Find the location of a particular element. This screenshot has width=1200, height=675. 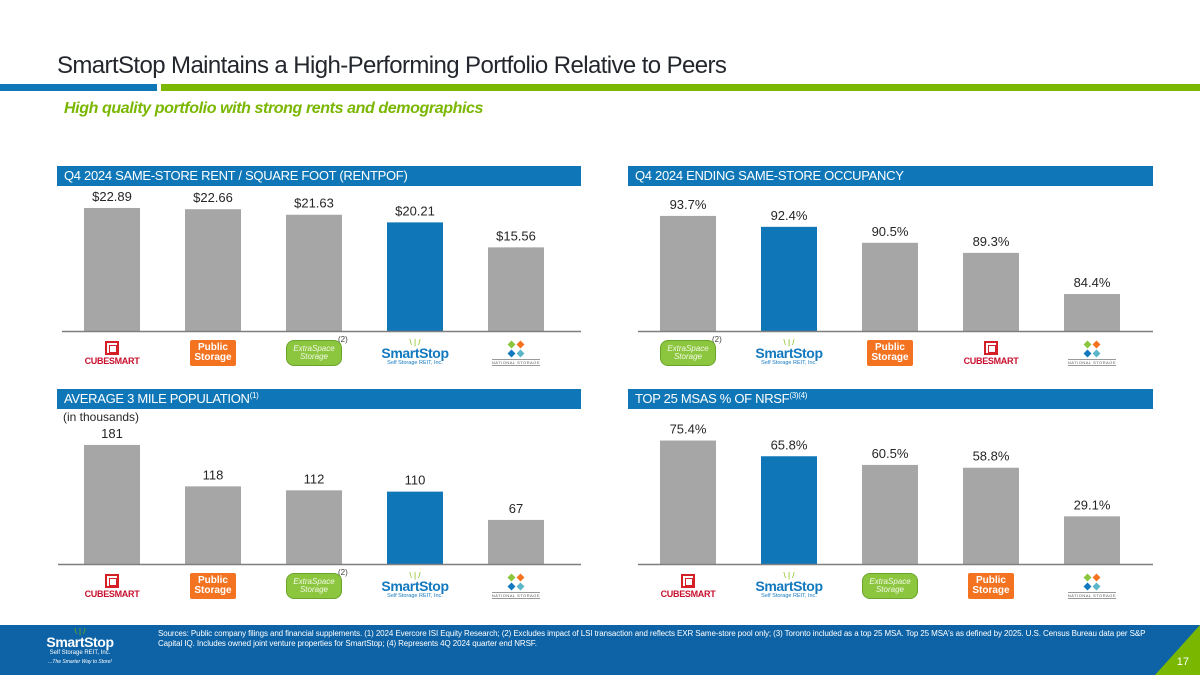

bar-value-label: 92.4% is located at coordinates (789, 215).